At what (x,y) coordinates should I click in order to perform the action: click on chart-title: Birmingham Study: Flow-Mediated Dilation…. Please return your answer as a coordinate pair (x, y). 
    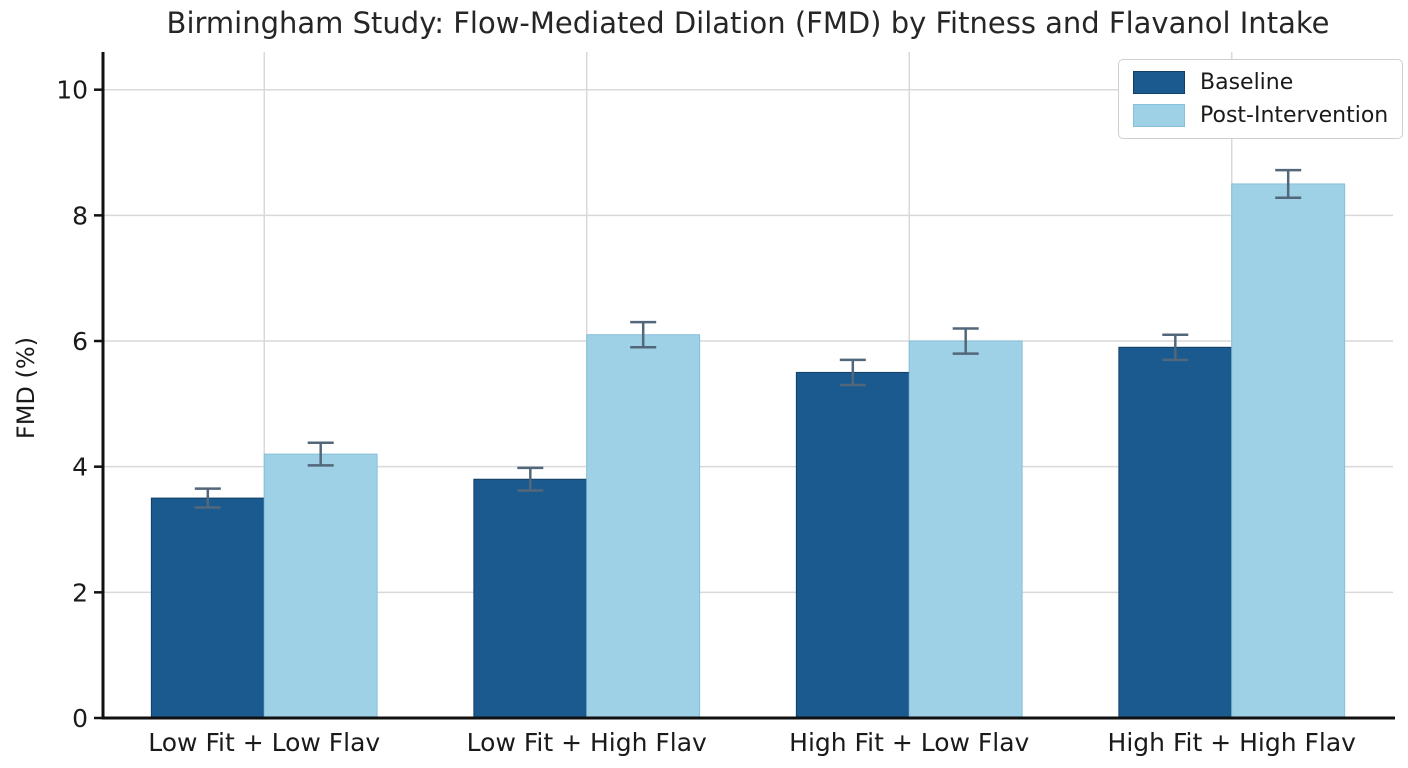
    Looking at the image, I should click on (748, 23).